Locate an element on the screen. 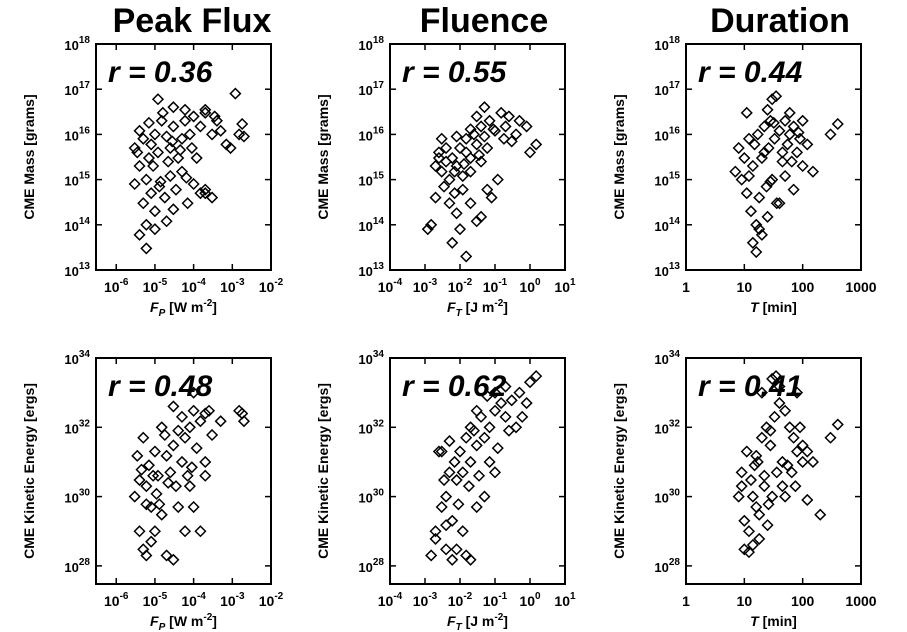  y-tick-label: 1032 is located at coordinates (667, 427).